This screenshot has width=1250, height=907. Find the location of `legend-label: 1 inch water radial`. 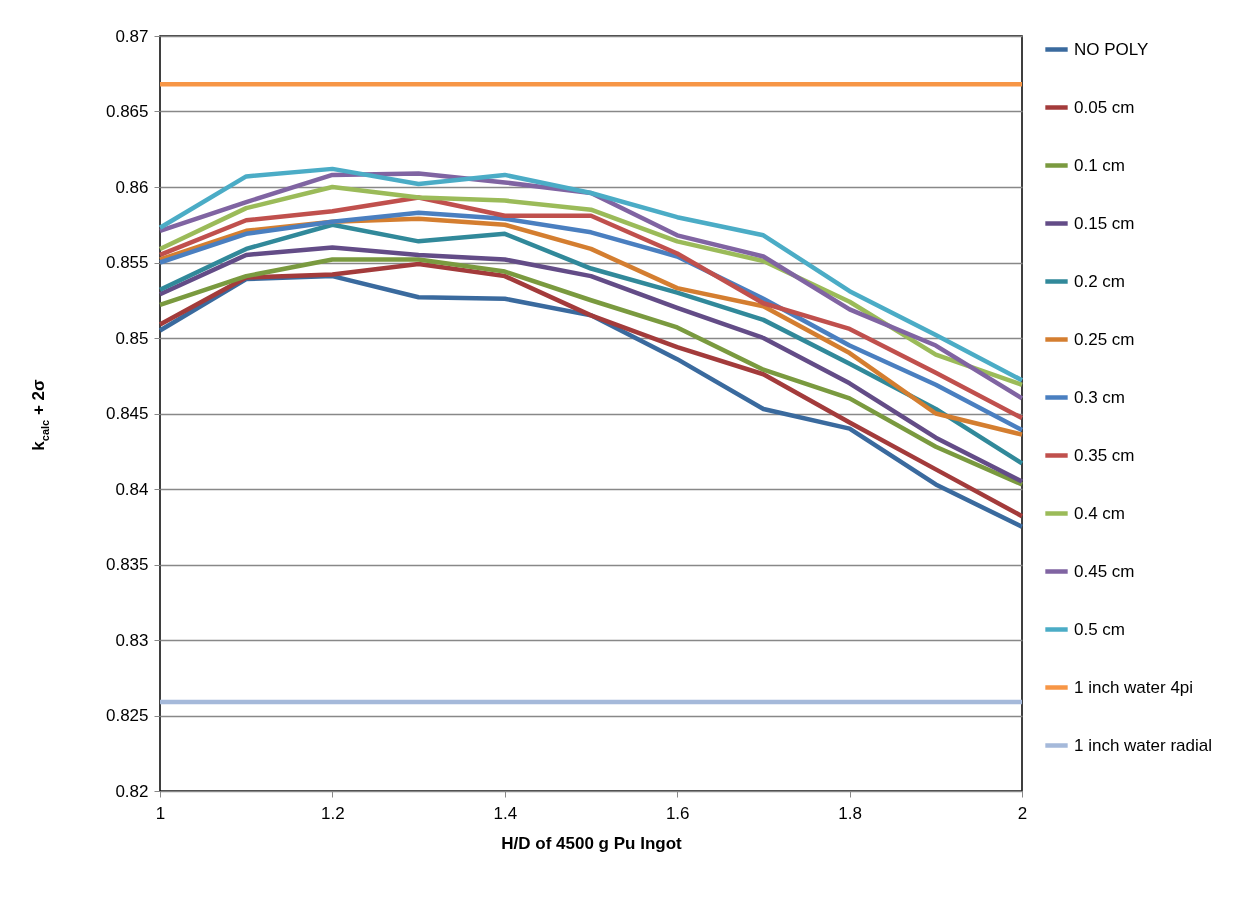

legend-label: 1 inch water radial is located at coordinates (1143, 745).